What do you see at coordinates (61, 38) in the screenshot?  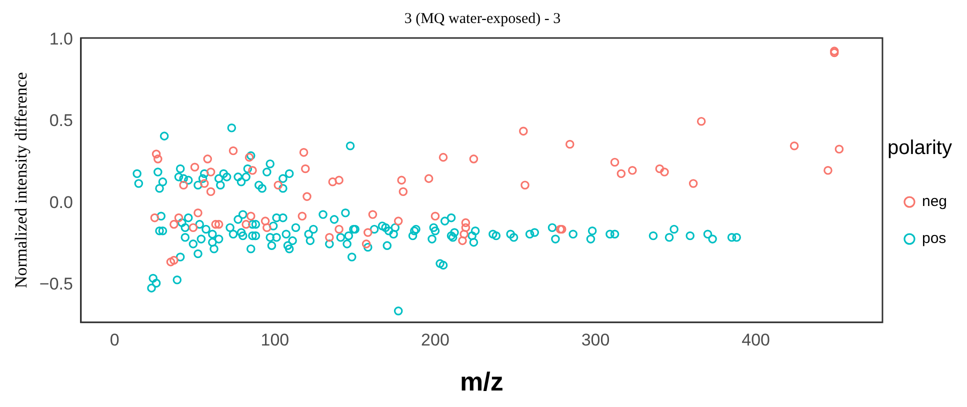 I see `y-tick-label: 1.0` at bounding box center [61, 38].